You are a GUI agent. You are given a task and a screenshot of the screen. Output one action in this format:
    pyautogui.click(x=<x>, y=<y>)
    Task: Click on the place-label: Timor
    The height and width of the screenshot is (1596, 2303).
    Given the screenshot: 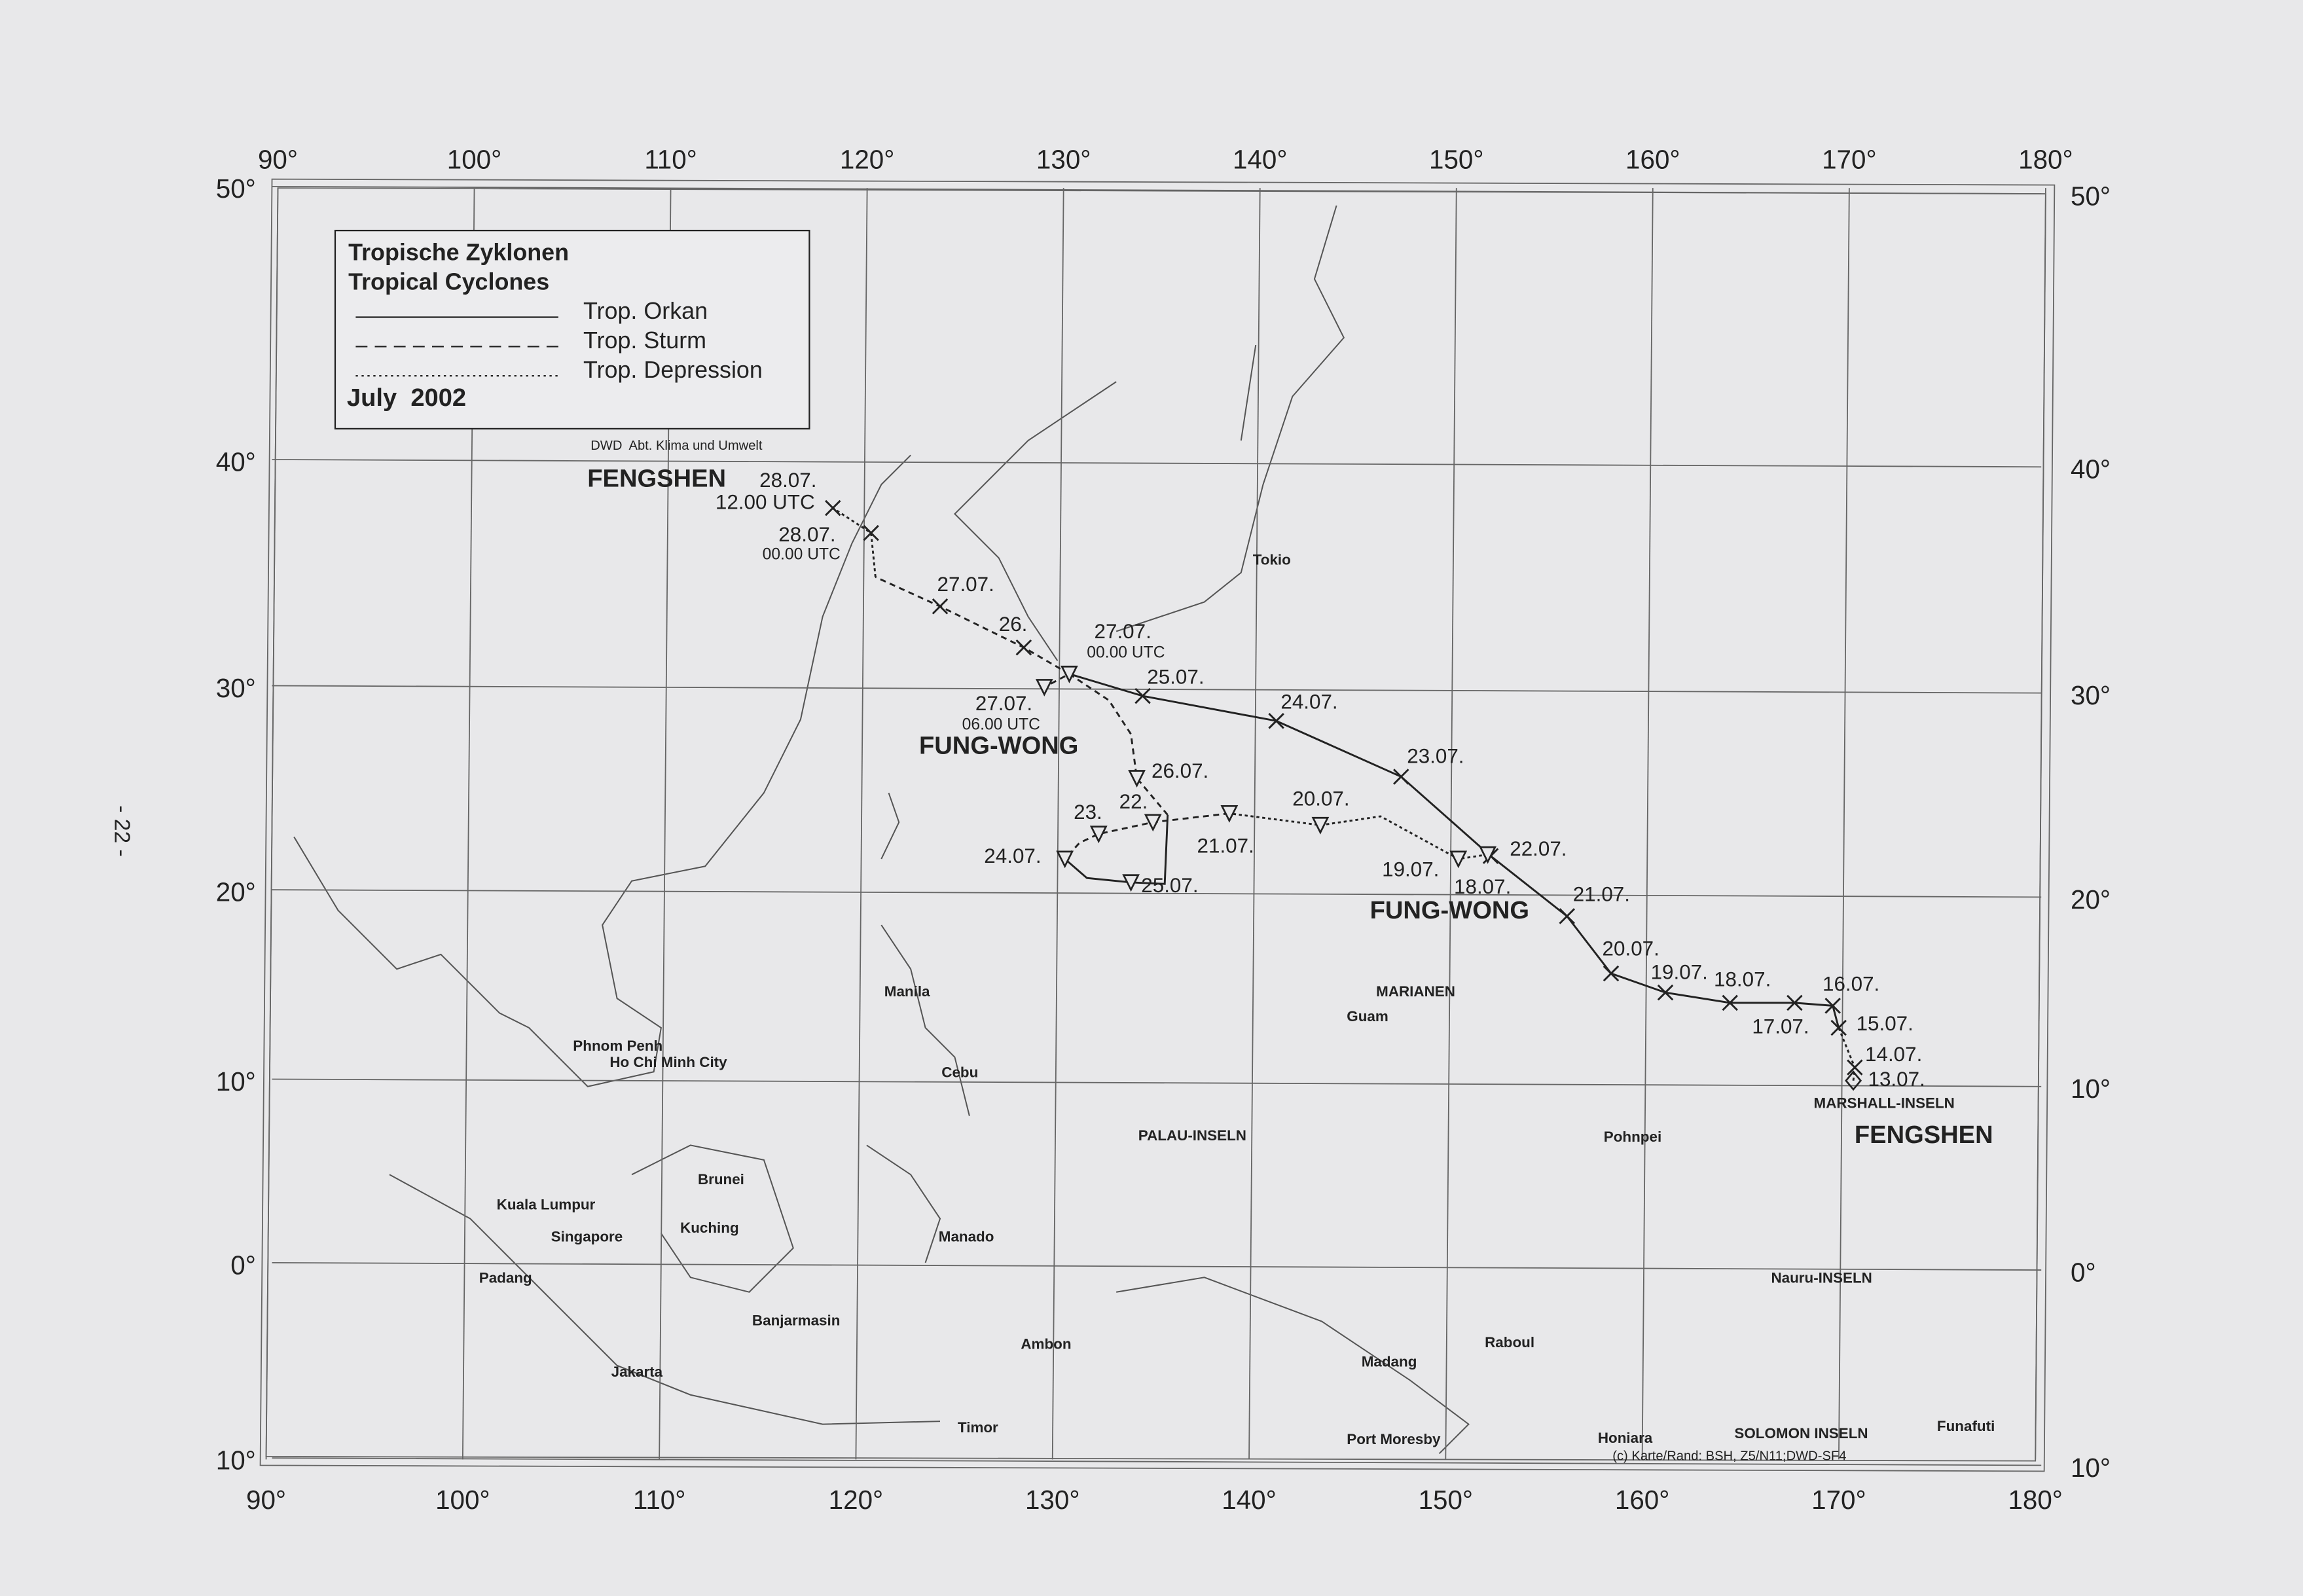 What is the action you would take?
    pyautogui.click(x=978, y=1428)
    